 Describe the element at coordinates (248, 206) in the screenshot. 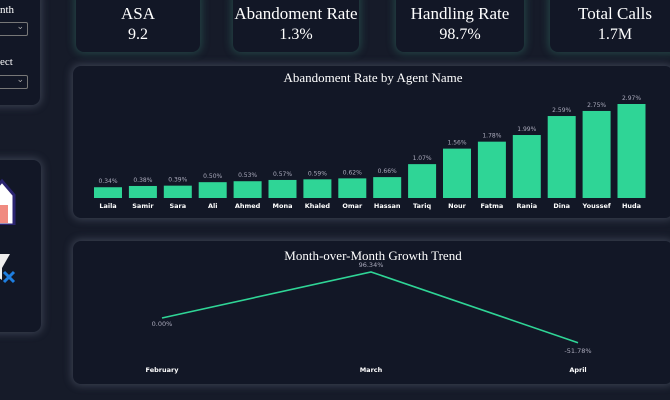

I see `x-tick-label: Ahmed` at that location.